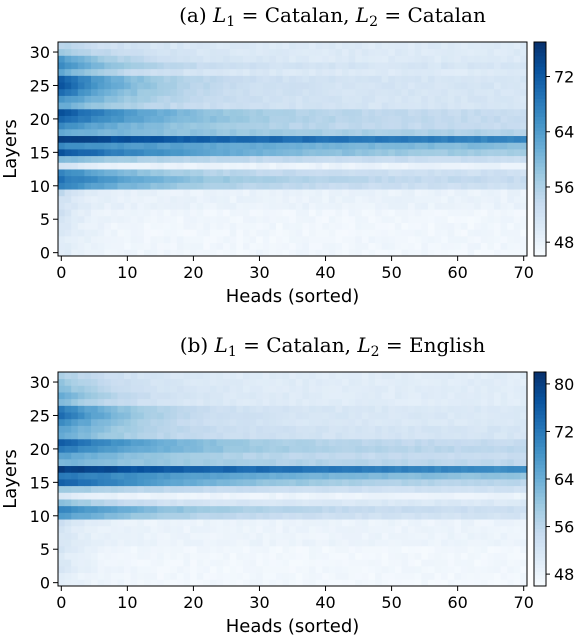 The height and width of the screenshot is (638, 578). Describe the element at coordinates (45, 253) in the screenshot. I see `y-tick-label: 0` at that location.